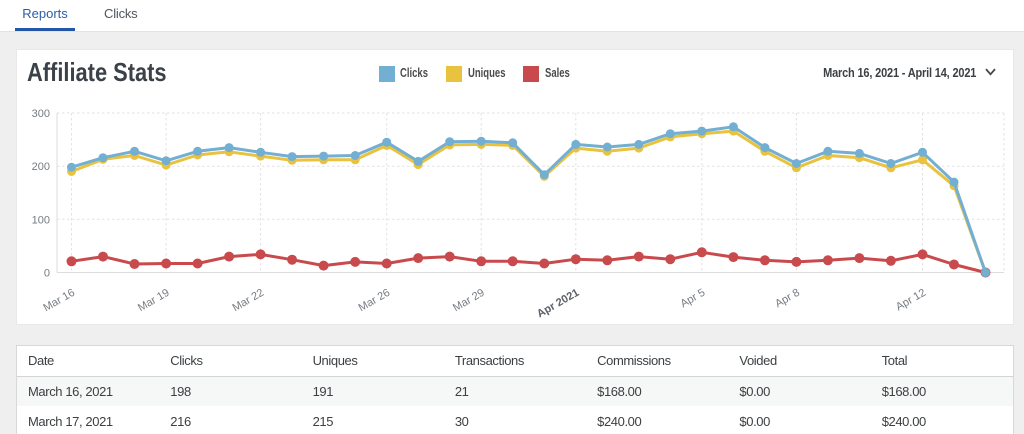 This screenshot has width=1024, height=434. What do you see at coordinates (41, 167) in the screenshot?
I see `svg-text: 200` at bounding box center [41, 167].